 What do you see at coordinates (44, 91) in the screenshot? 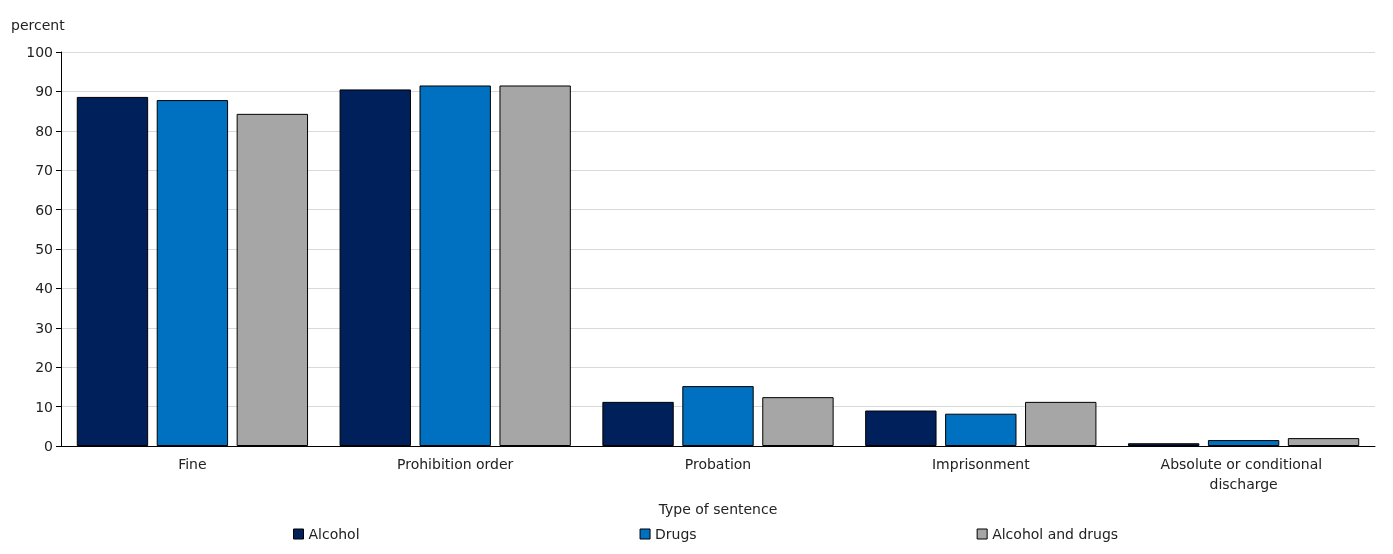
I see `y-tick-label: 90` at bounding box center [44, 91].